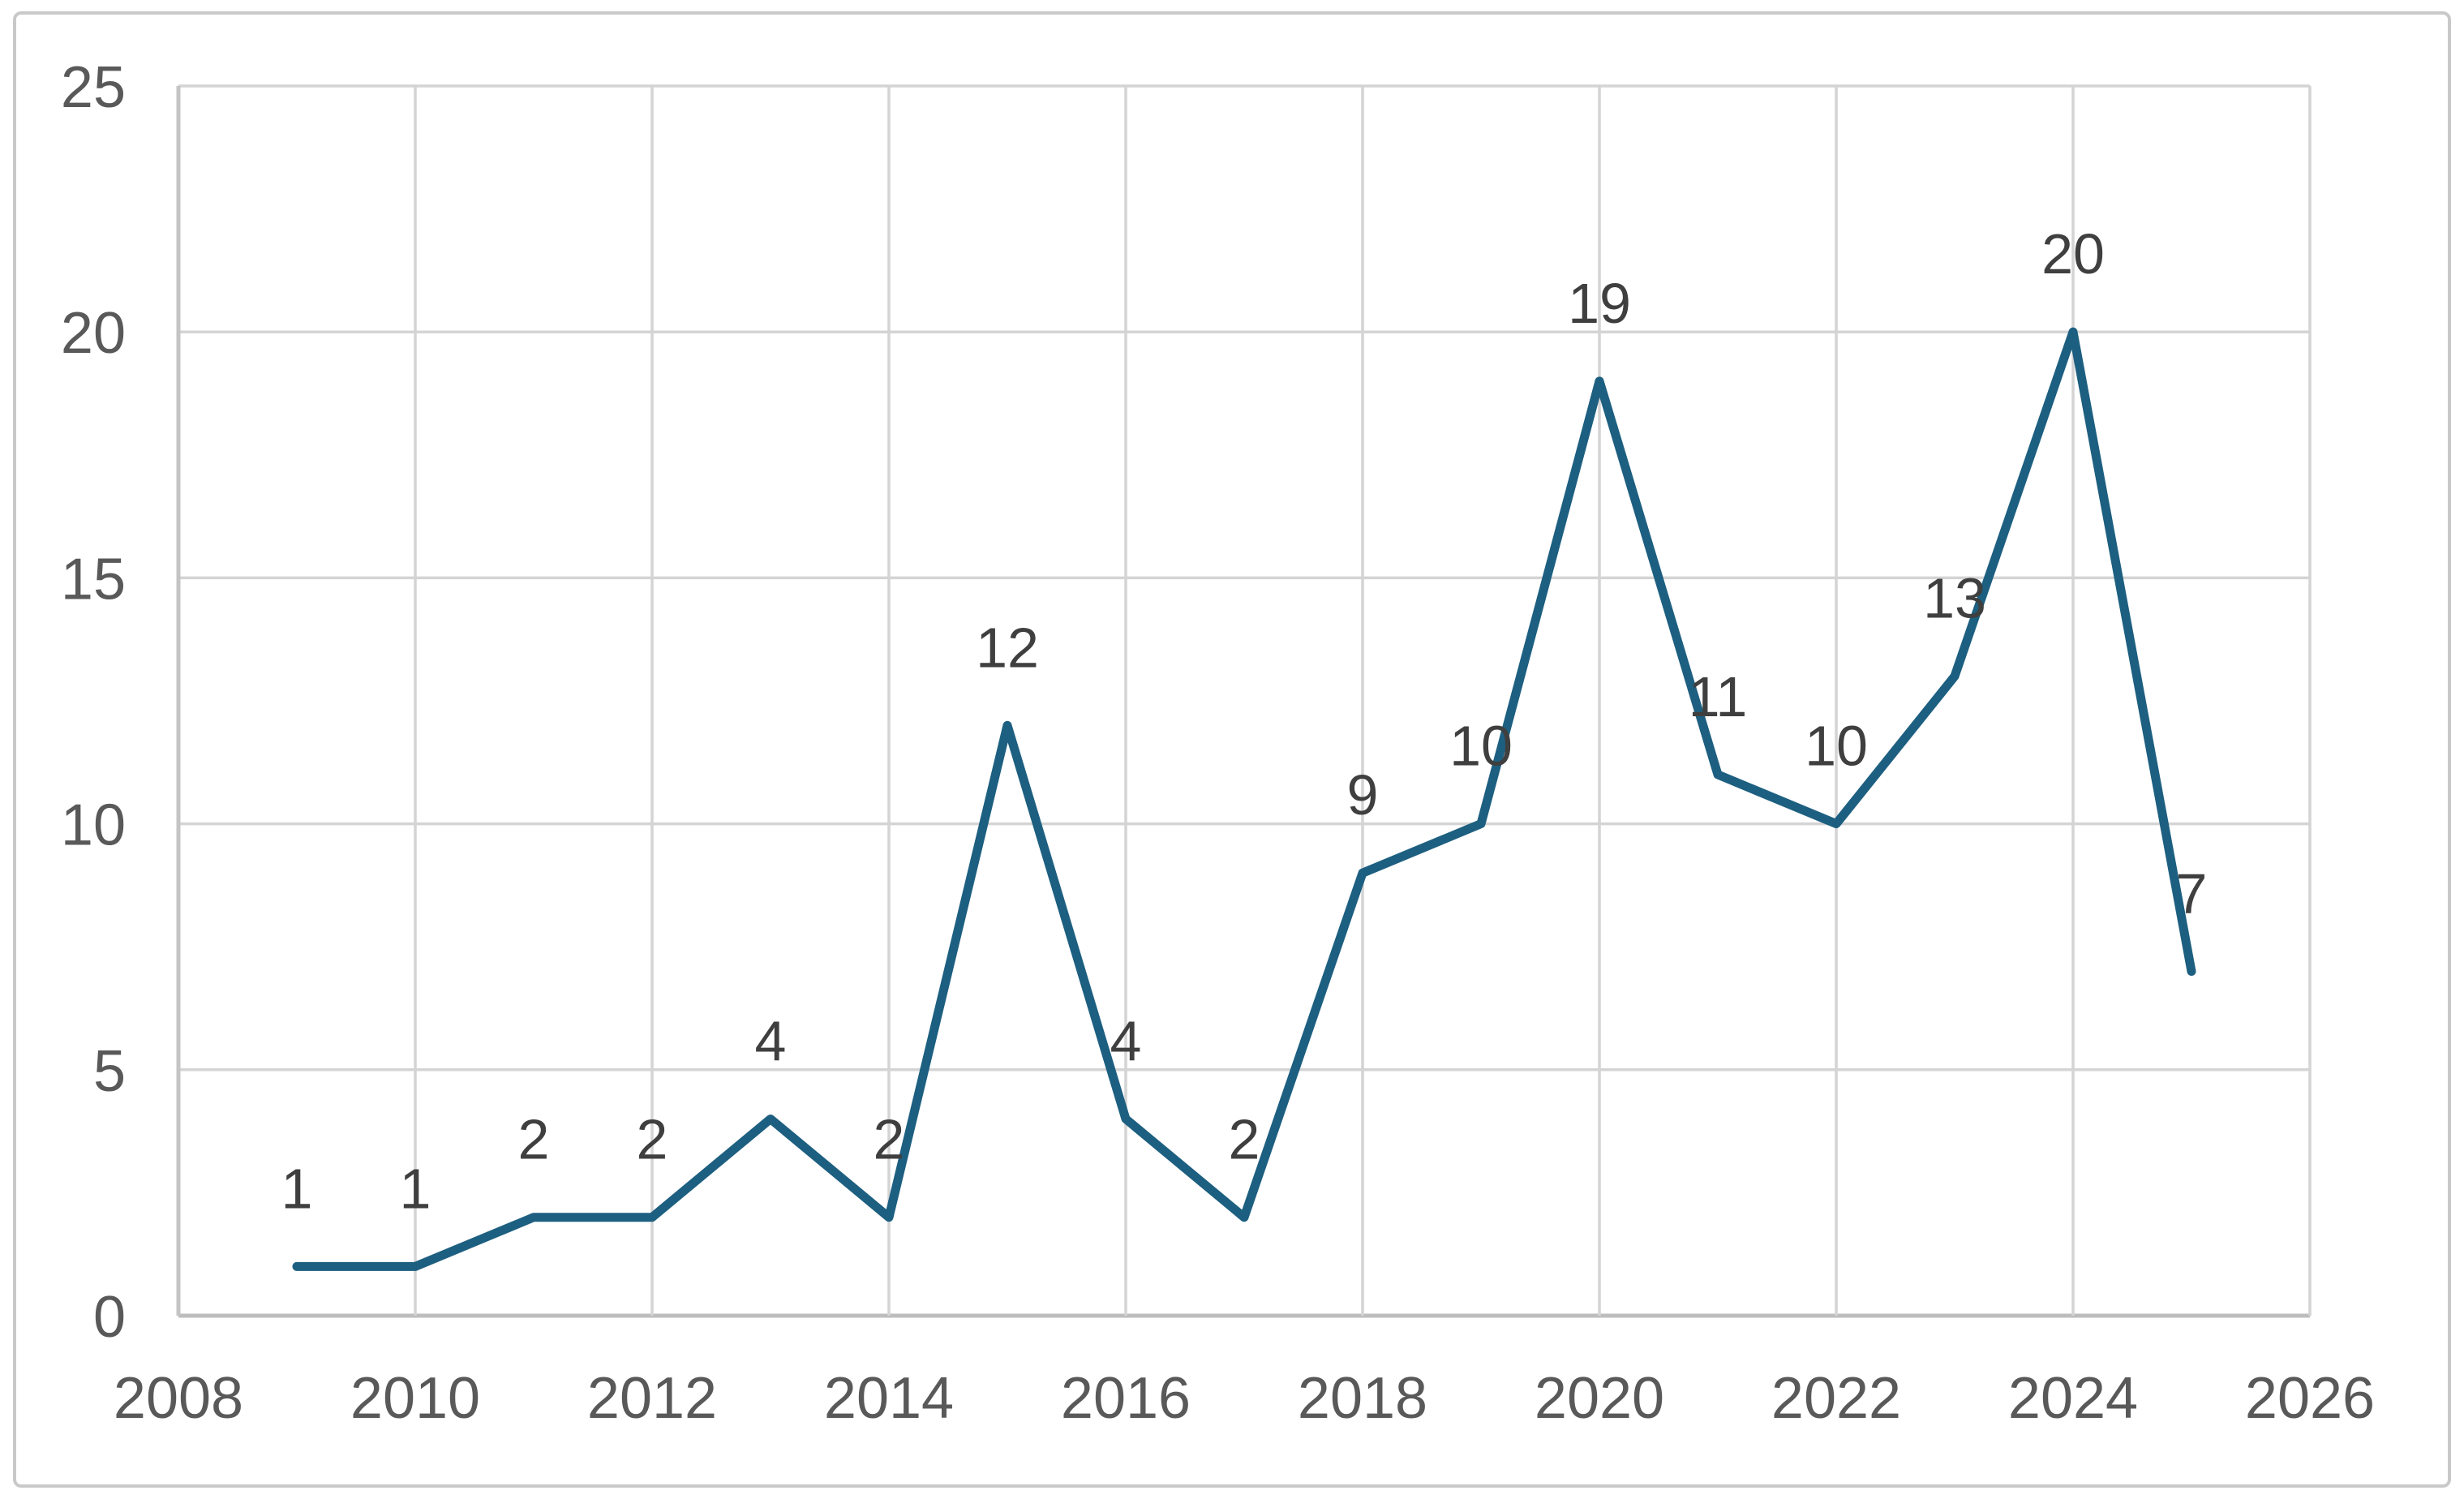 The height and width of the screenshot is (1499, 2464). Describe the element at coordinates (1363, 795) in the screenshot. I see `data-label: 9` at that location.